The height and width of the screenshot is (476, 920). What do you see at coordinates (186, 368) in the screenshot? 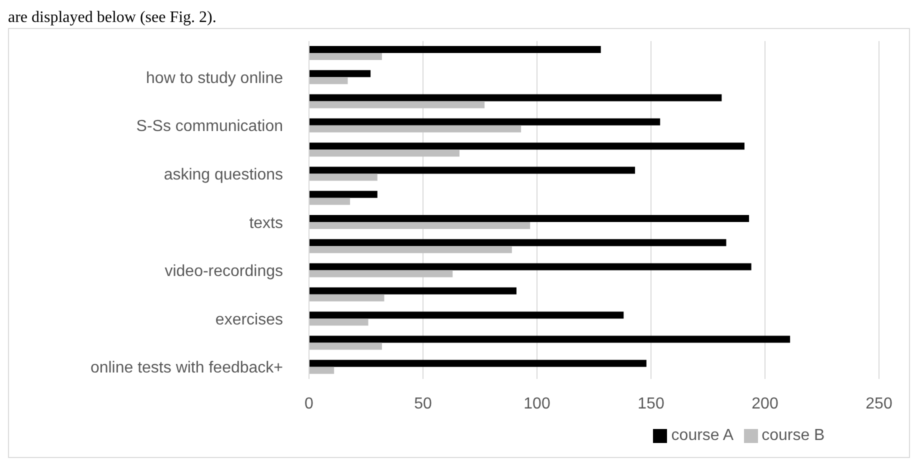
I see `y-tick-label: online tests with feedback+` at bounding box center [186, 368].